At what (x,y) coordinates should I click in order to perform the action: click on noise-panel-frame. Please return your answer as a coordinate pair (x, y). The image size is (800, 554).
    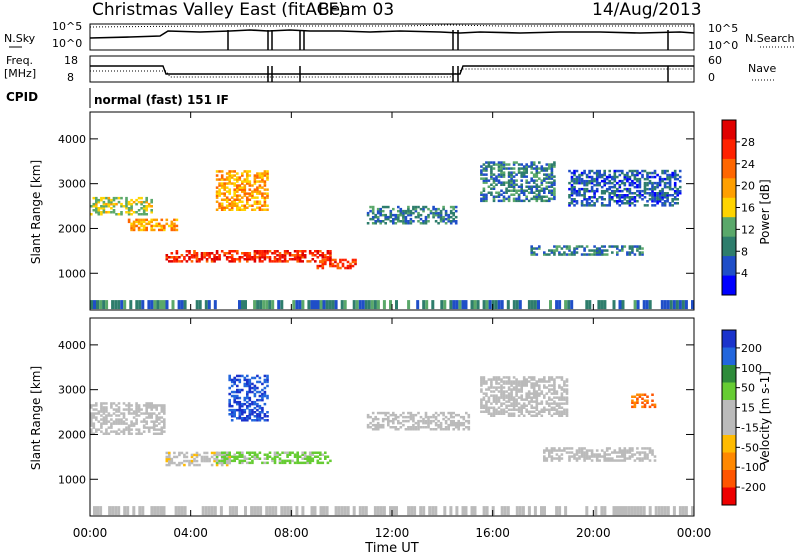
    Looking at the image, I should click on (392, 37).